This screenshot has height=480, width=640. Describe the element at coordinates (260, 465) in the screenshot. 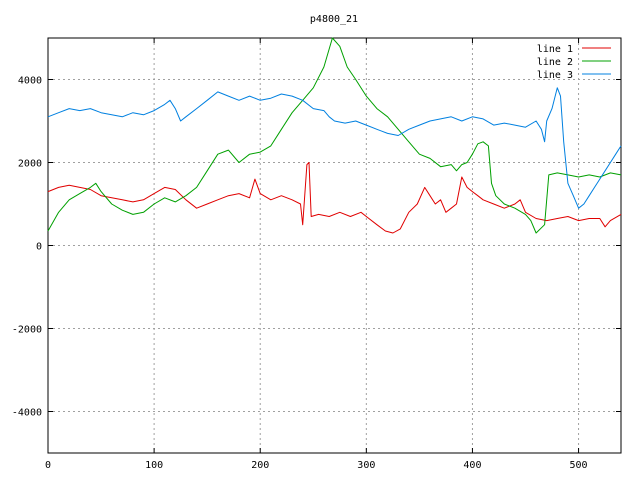

I see `x-tick-label: 200` at that location.